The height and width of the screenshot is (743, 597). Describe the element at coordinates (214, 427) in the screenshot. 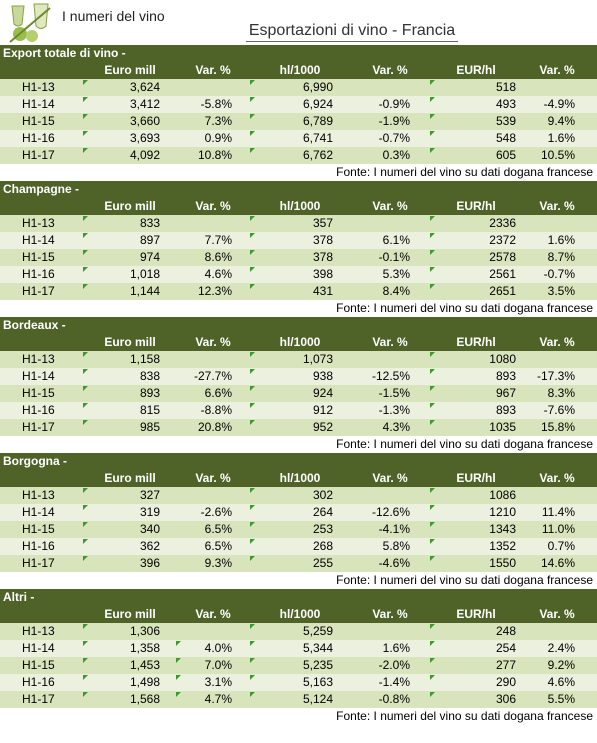

I see `table-cell: 20.8%` at that location.